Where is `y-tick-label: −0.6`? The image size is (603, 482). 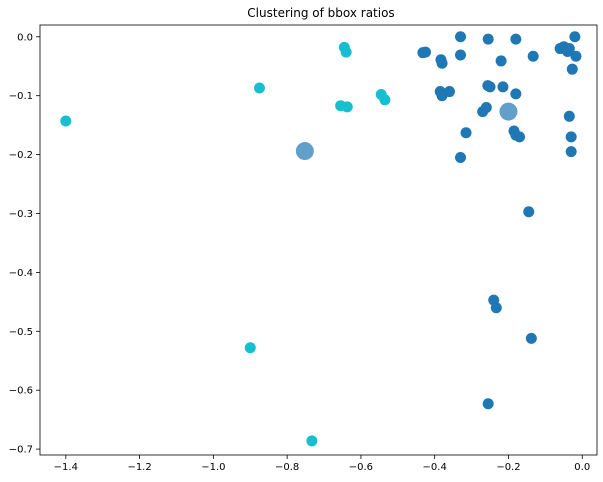
y-tick-label: −0.6 is located at coordinates (21, 391).